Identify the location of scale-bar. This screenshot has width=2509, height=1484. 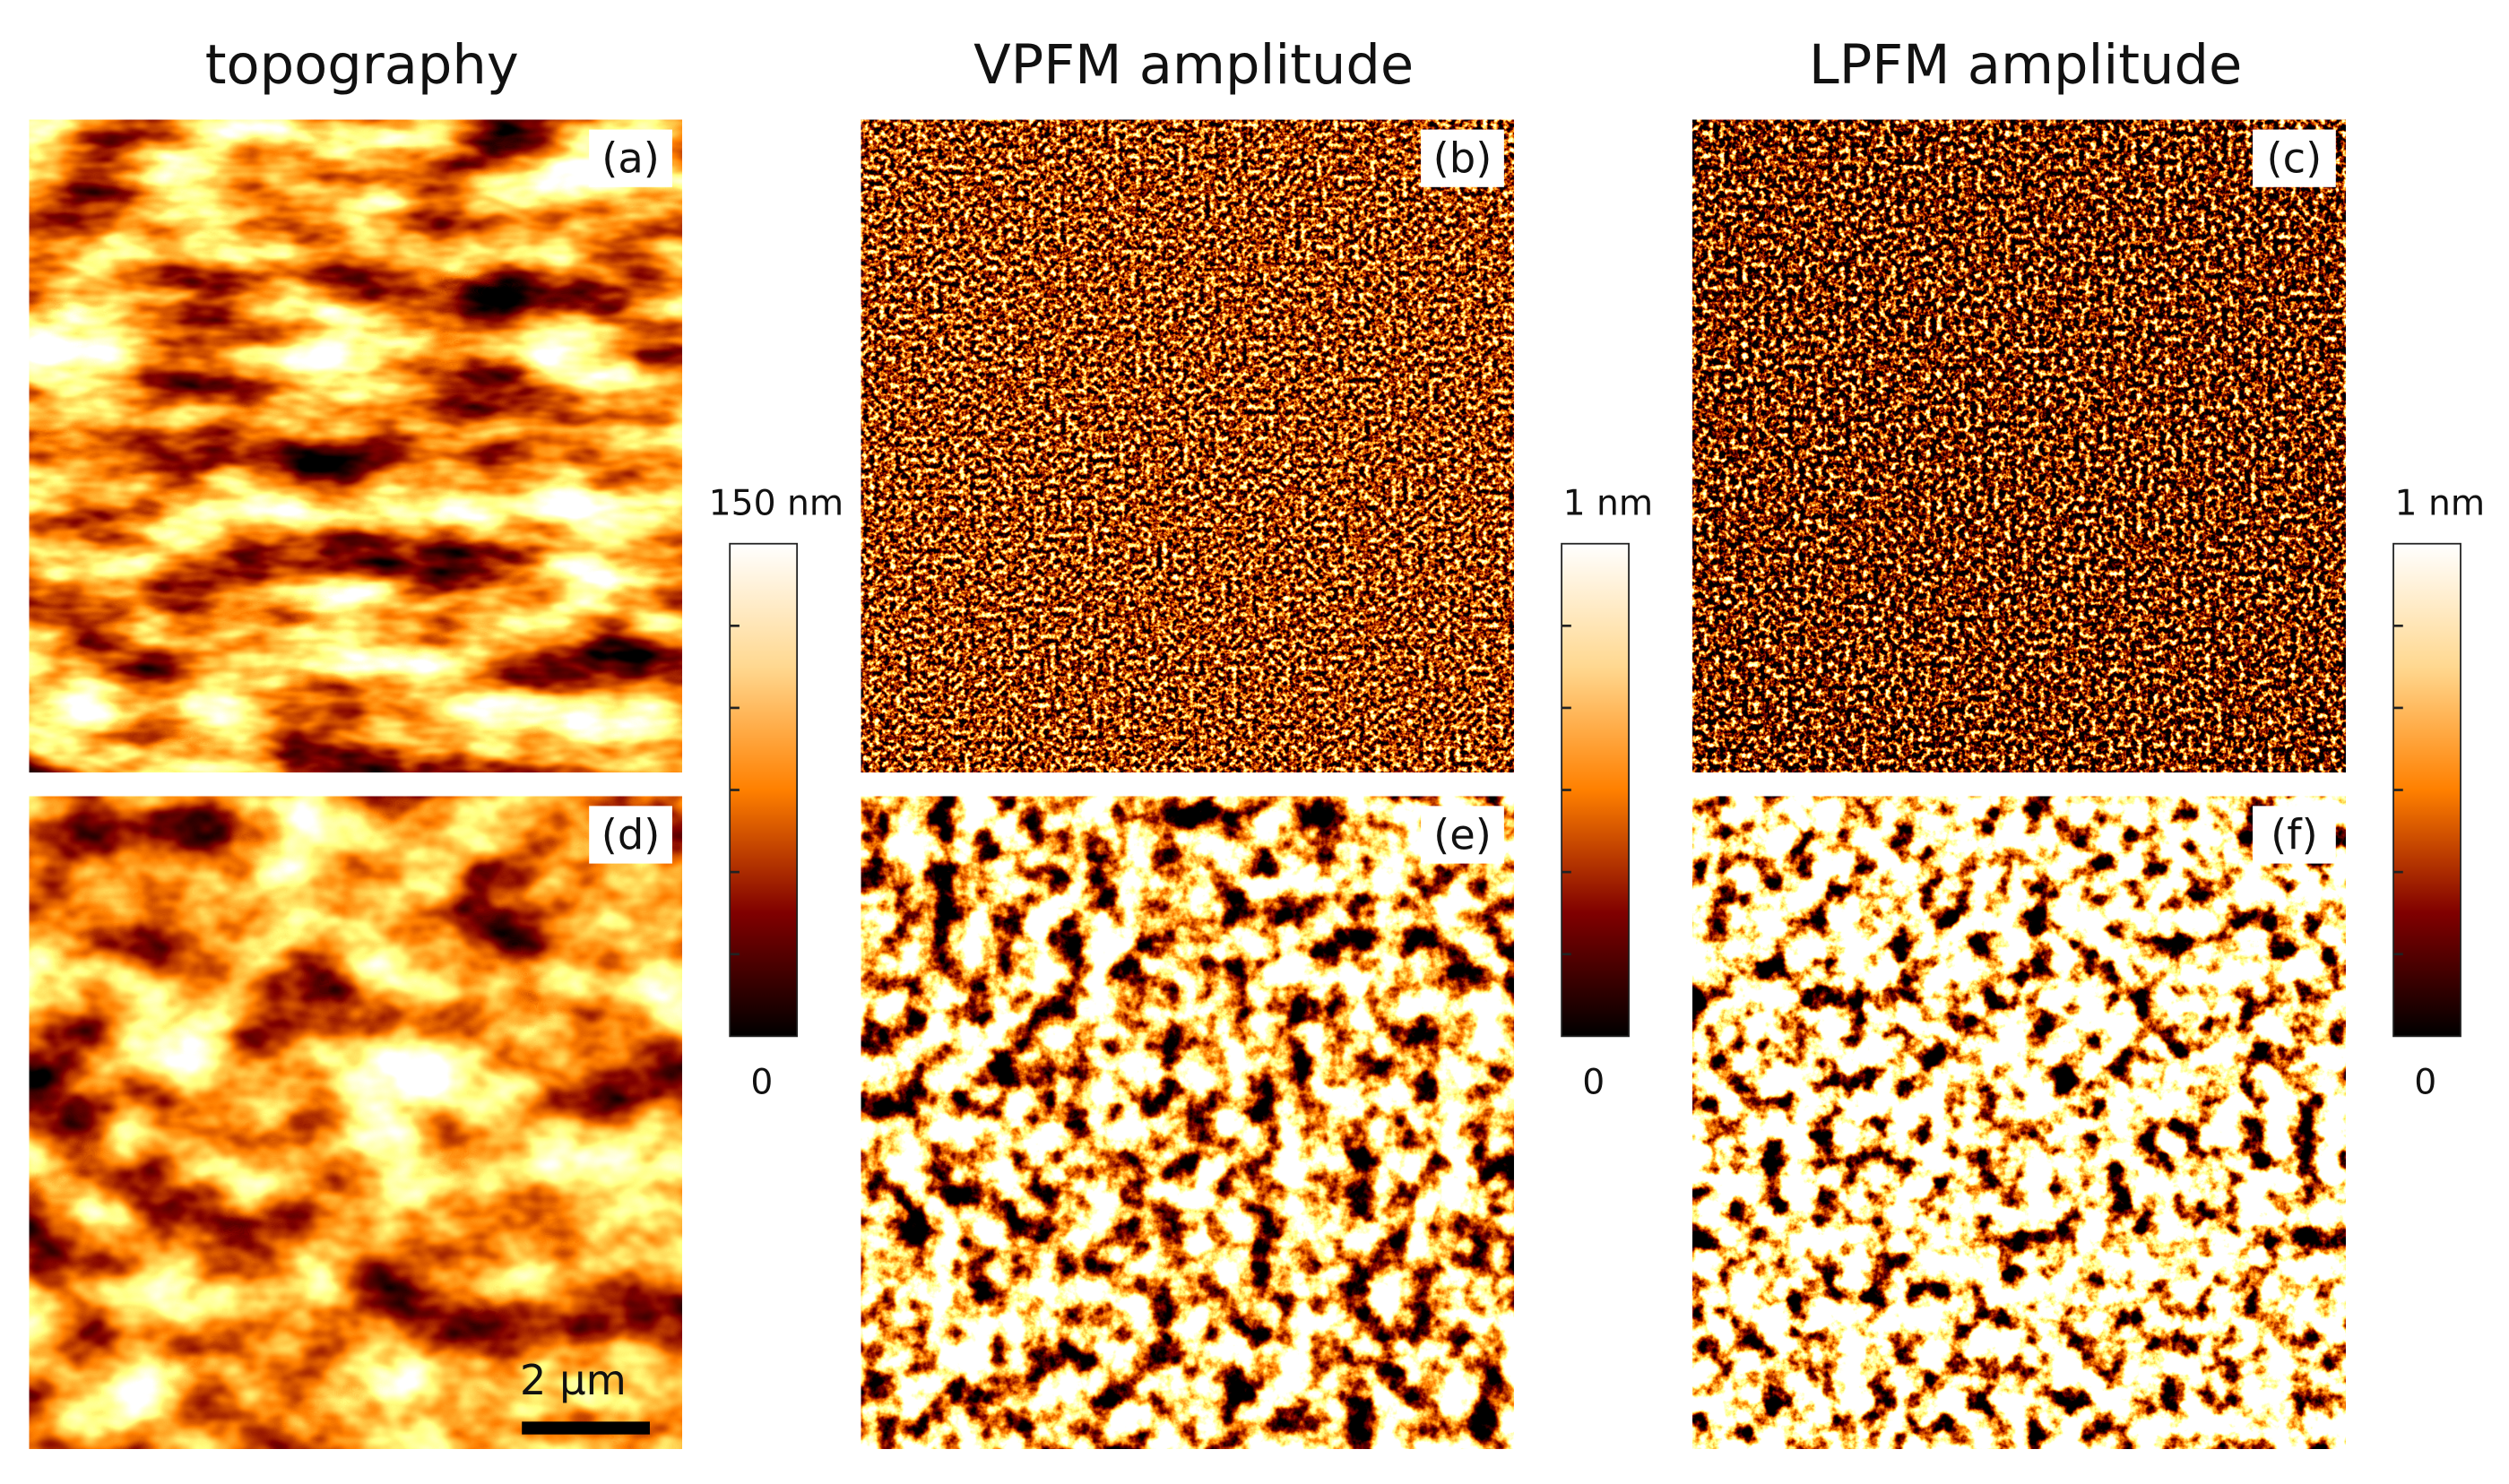
(586, 1428).